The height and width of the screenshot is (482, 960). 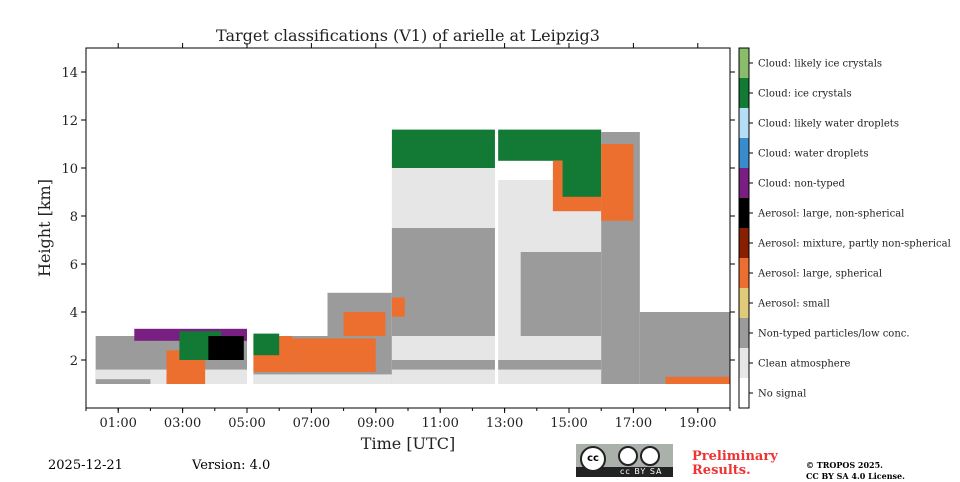 What do you see at coordinates (804, 364) in the screenshot?
I see `colorbar-label: Clean atmosphere` at bounding box center [804, 364].